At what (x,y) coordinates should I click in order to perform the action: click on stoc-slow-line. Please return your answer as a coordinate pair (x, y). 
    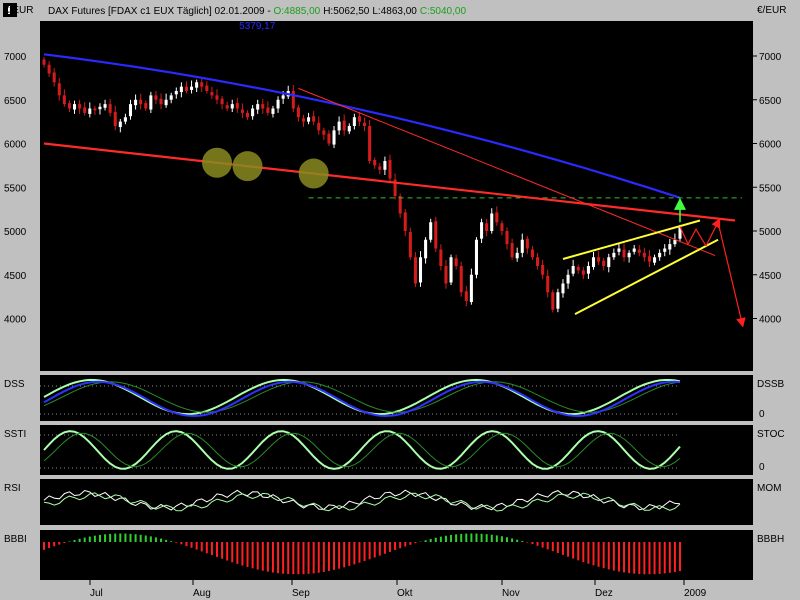
    Looking at the image, I should click on (362, 450).